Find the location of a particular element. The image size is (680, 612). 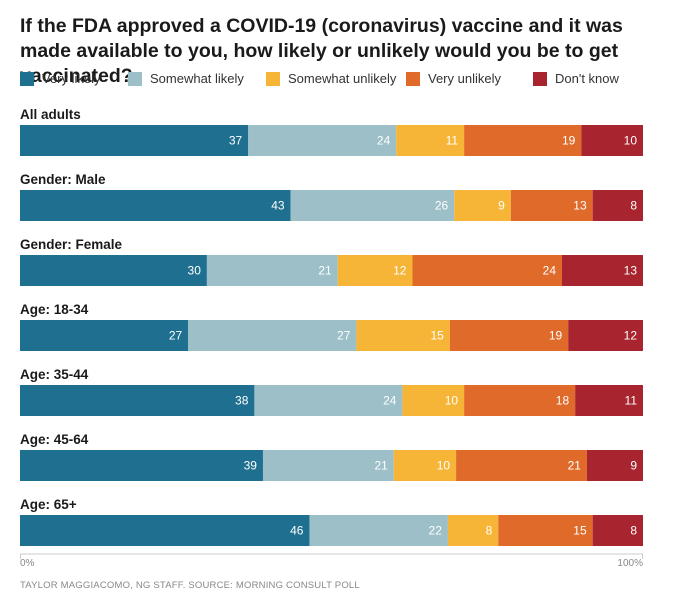

value-label-gender-female-don-t-know: 13 is located at coordinates (631, 271).